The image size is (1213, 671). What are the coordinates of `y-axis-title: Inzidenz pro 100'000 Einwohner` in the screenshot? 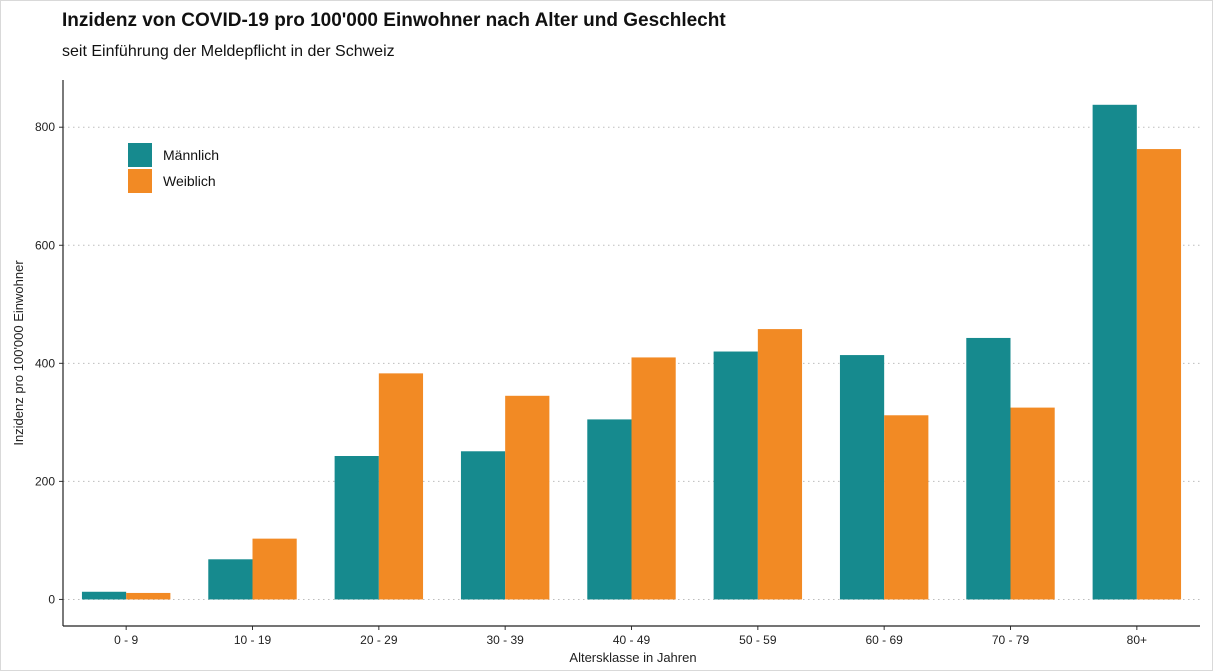 It's located at (18, 353).